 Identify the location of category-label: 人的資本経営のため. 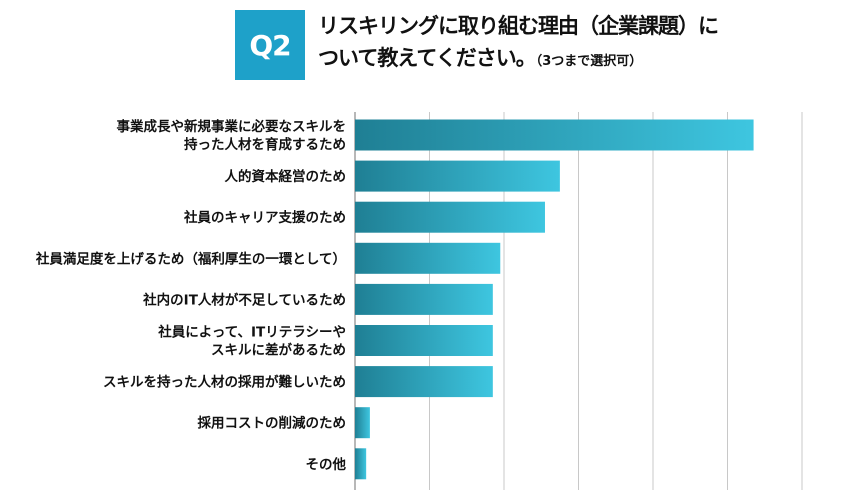
(286, 176).